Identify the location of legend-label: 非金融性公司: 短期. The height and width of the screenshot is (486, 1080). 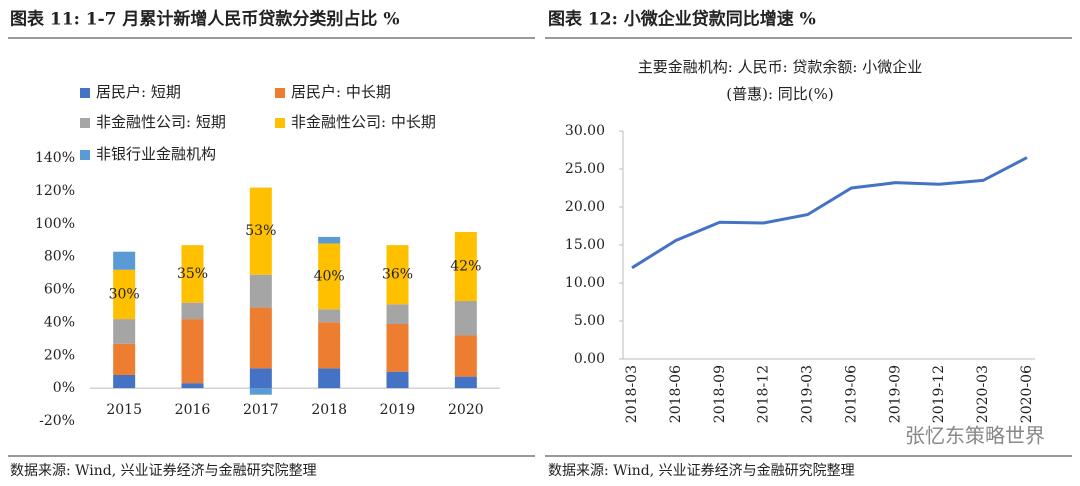
(161, 122).